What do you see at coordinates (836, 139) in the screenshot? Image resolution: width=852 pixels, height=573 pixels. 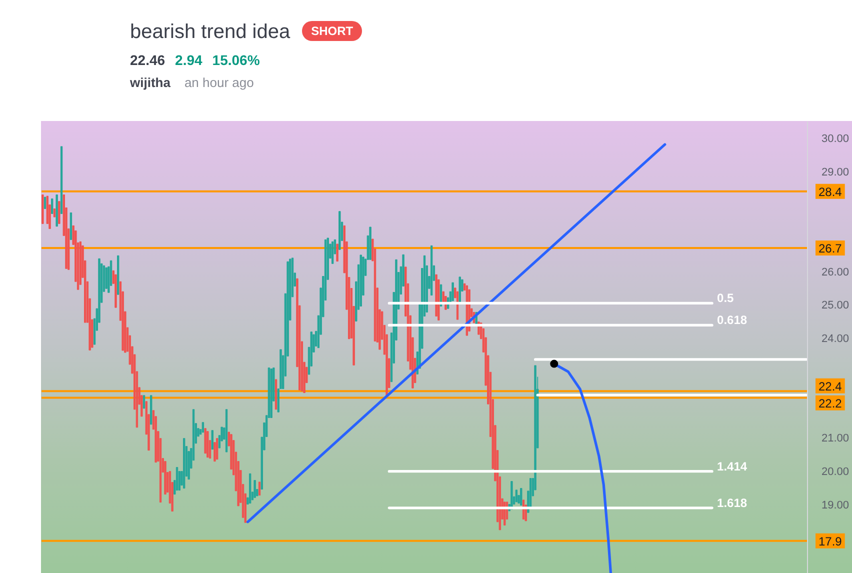 I see `y-tick-label: 30.00` at bounding box center [836, 139].